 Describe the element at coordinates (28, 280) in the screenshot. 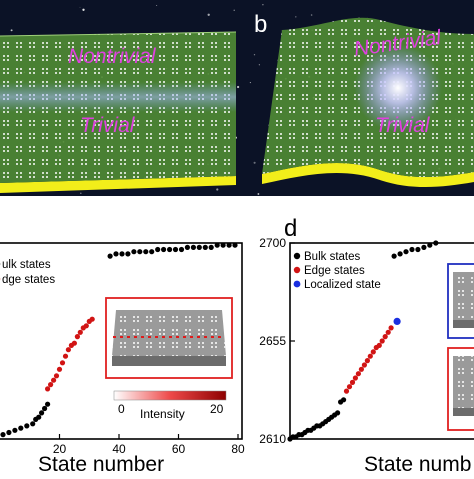

I see `chart-c-legend-edge-label: dge states` at that location.